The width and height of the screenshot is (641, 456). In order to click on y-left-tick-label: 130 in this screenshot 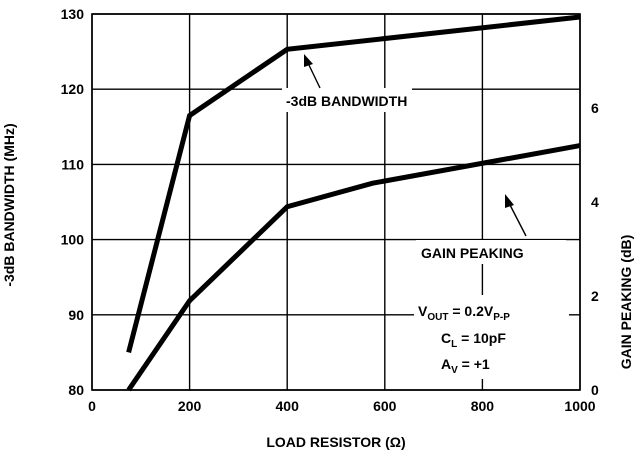, I will do `click(73, 14)`.